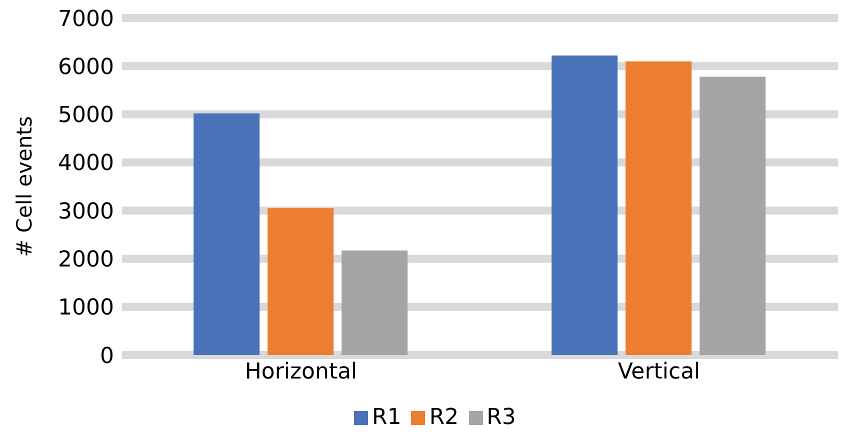  What do you see at coordinates (86, 163) in the screenshot?
I see `y-tick-label: 4000` at bounding box center [86, 163].